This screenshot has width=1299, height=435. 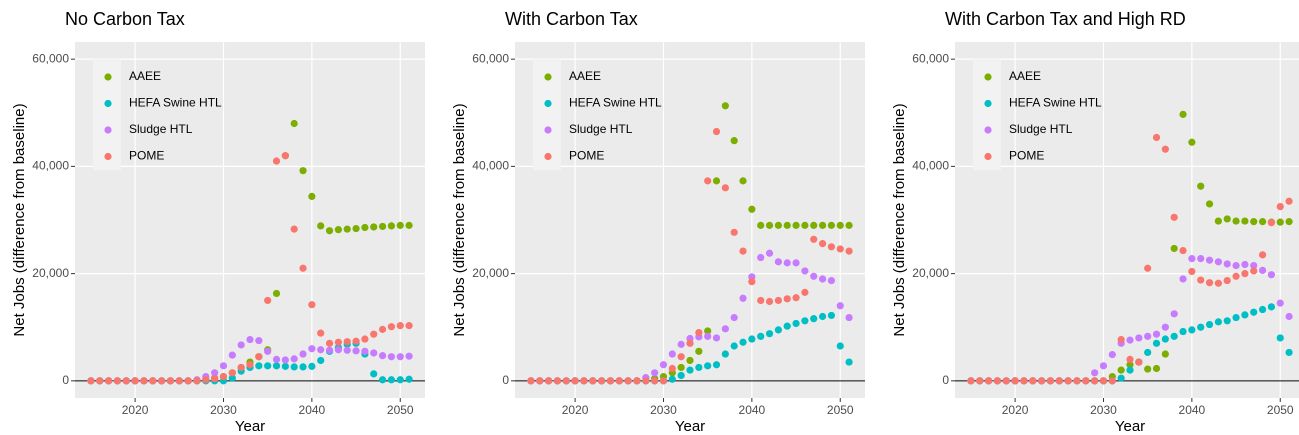 I want to click on legend-label: AAEE, so click(x=585, y=76).